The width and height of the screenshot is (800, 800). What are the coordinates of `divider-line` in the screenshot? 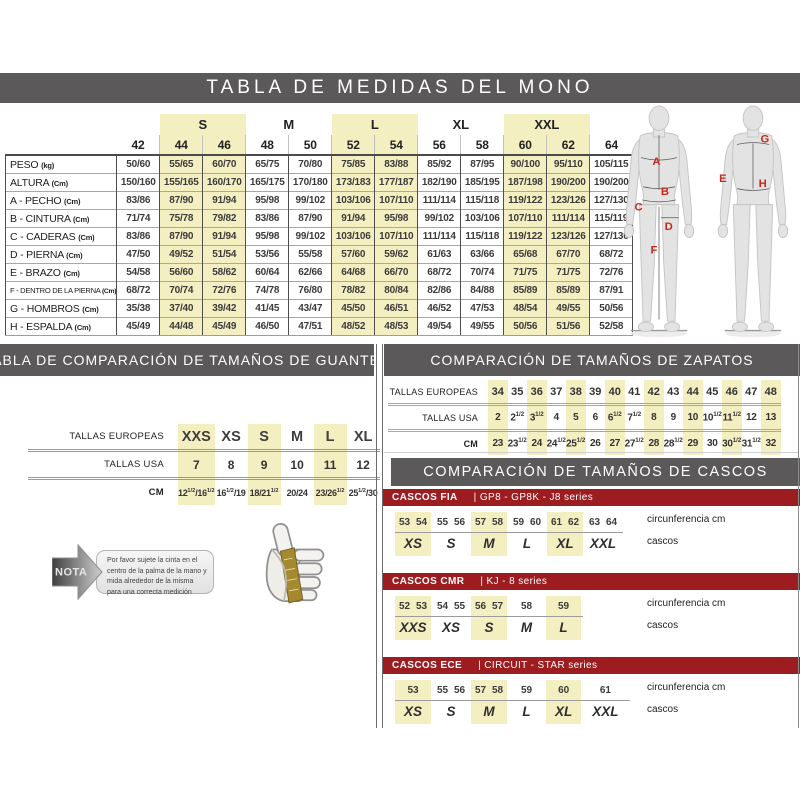 It's located at (489, 616).